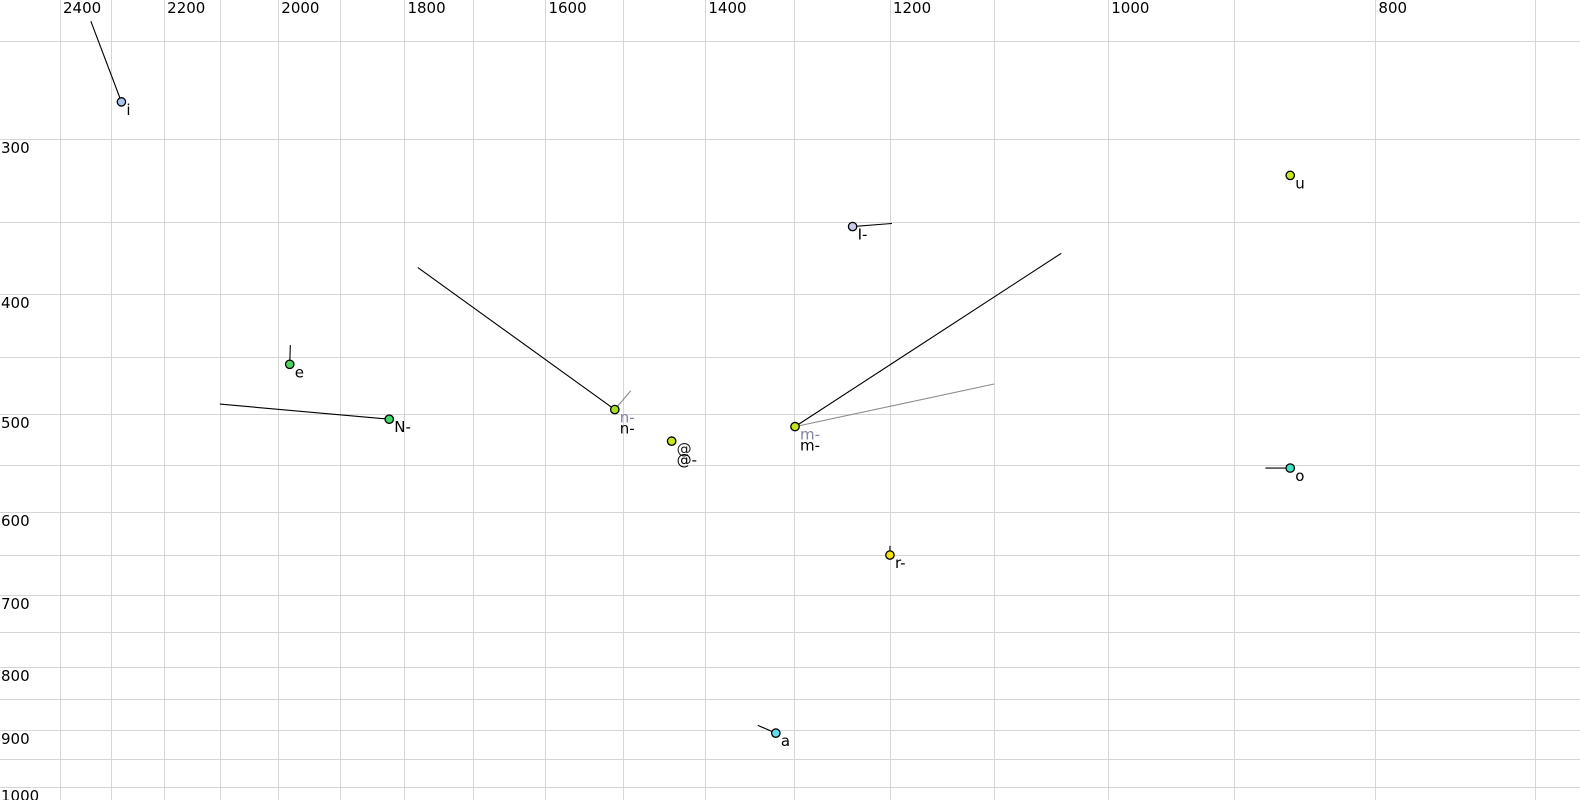 This screenshot has width=1580, height=800. I want to click on f1-axis-tick-label: 800, so click(15, 676).